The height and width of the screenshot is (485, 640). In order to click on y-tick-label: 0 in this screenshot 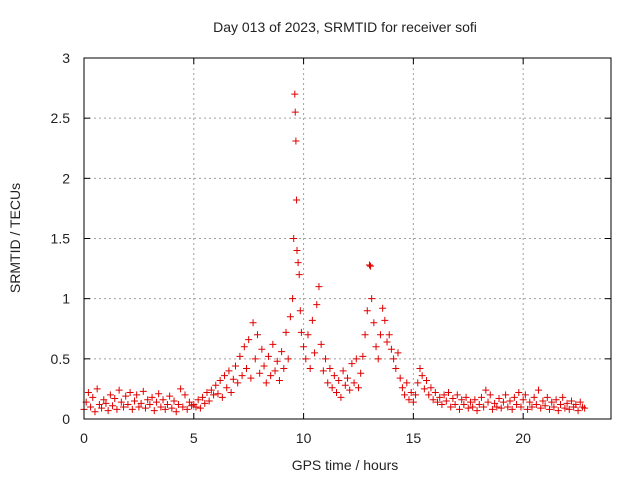, I will do `click(66, 419)`.